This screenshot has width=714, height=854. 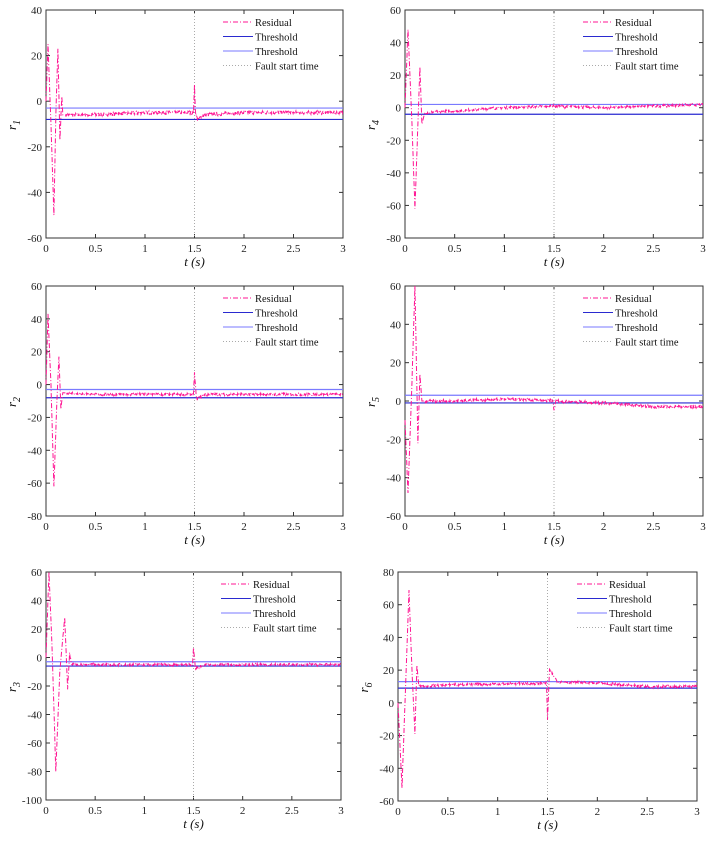 I want to click on y-tick-label: -100, so click(x=32, y=801).